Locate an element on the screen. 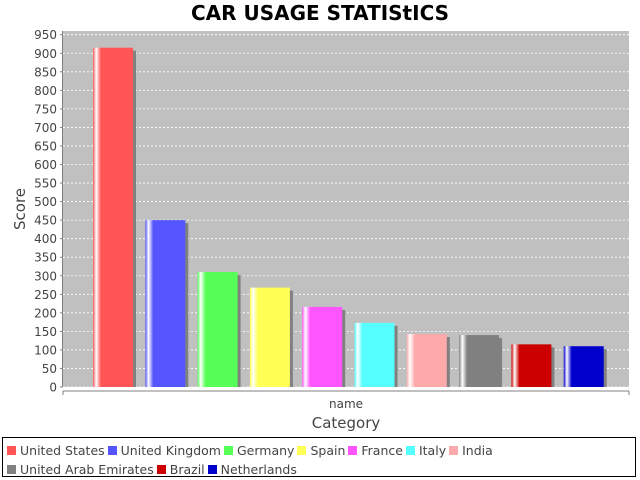 This screenshot has height=480, width=640. y-tick-label: 950 is located at coordinates (45, 35).